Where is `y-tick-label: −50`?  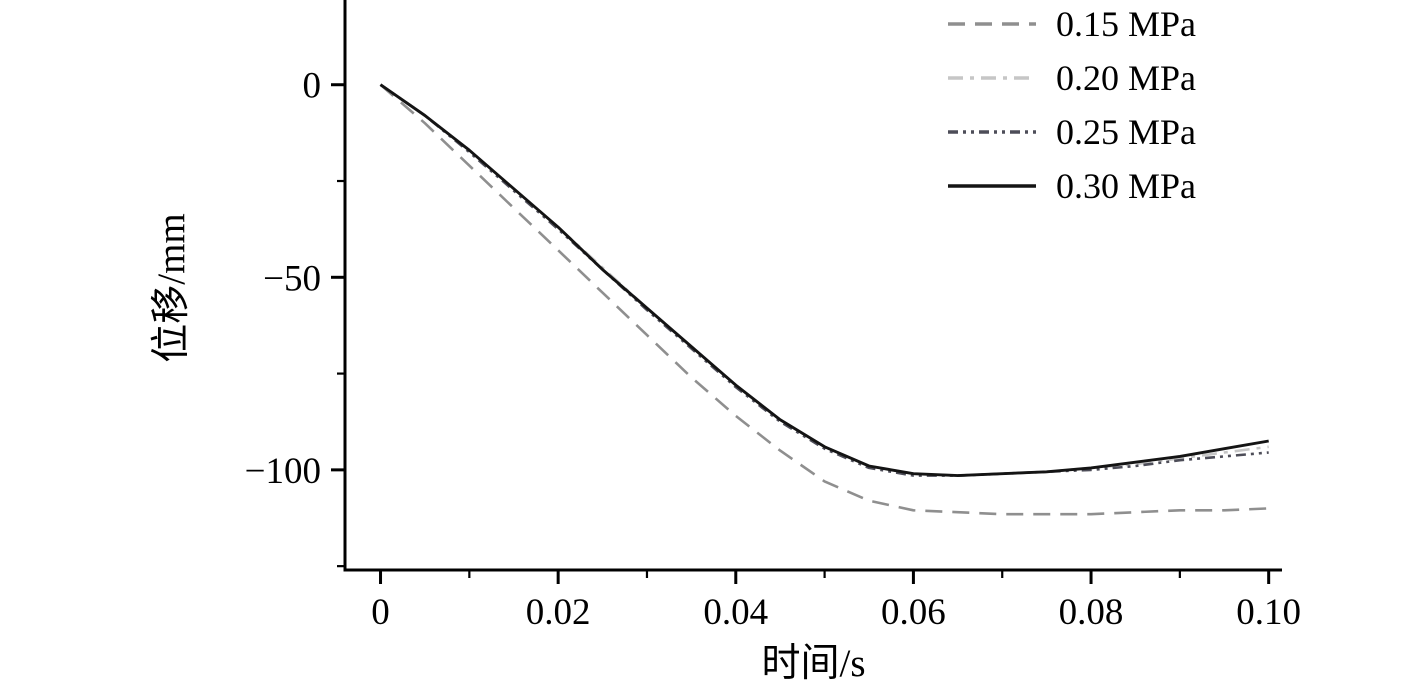 y-tick-label: −50 is located at coordinates (292, 278).